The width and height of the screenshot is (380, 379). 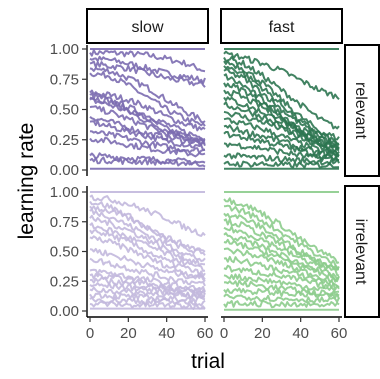 I want to click on y-tick-label-top: 0.75, so click(x=64, y=79).